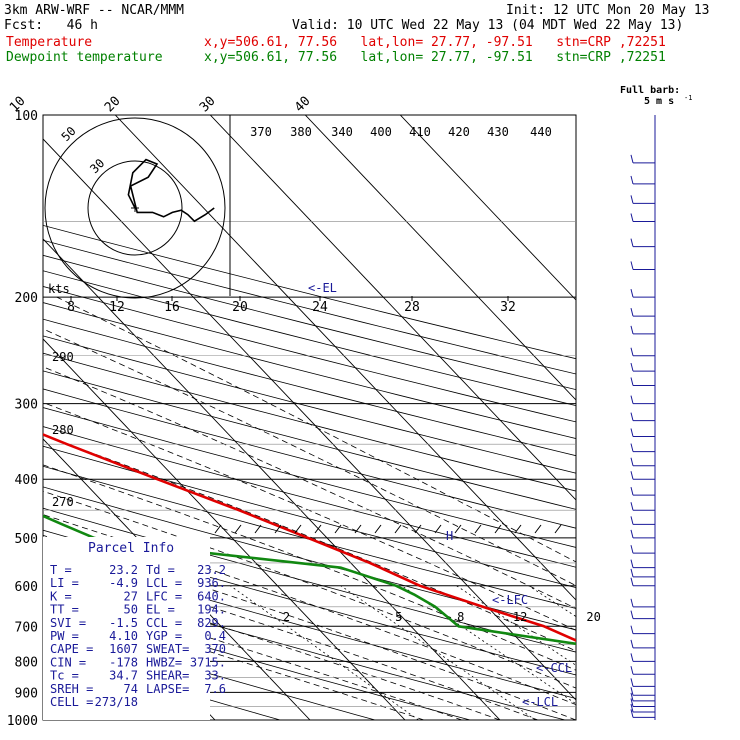  What do you see at coordinates (113, 105) in the screenshot?
I see `isotherm-label: 20` at bounding box center [113, 105].